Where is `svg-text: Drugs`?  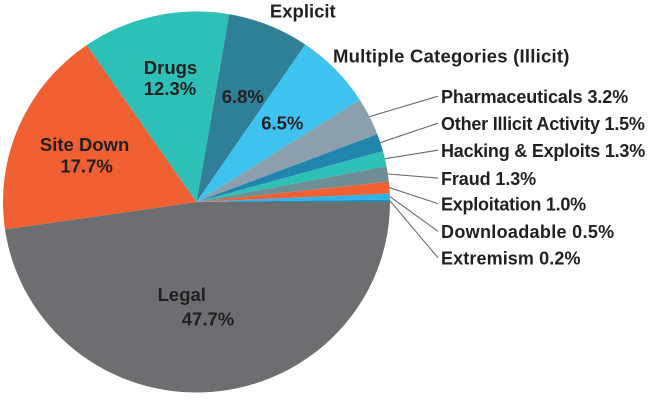 svg-text: Drugs is located at coordinates (170, 67).